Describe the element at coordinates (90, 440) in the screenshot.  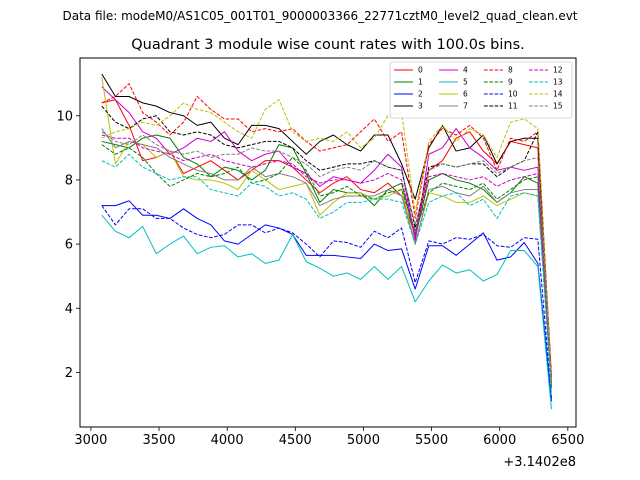
I see `x-tick-label: 3000` at that location.